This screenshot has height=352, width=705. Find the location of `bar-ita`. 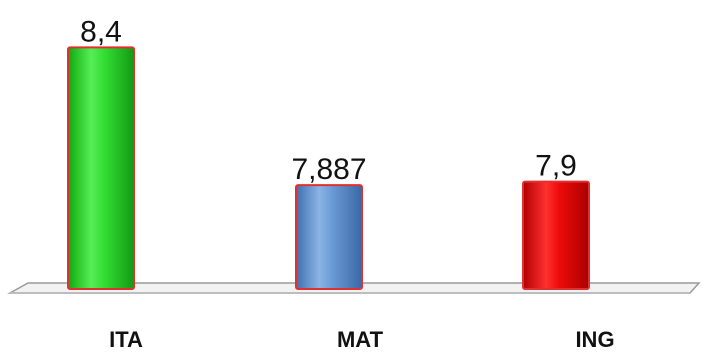

bar-ita is located at coordinates (101, 168).